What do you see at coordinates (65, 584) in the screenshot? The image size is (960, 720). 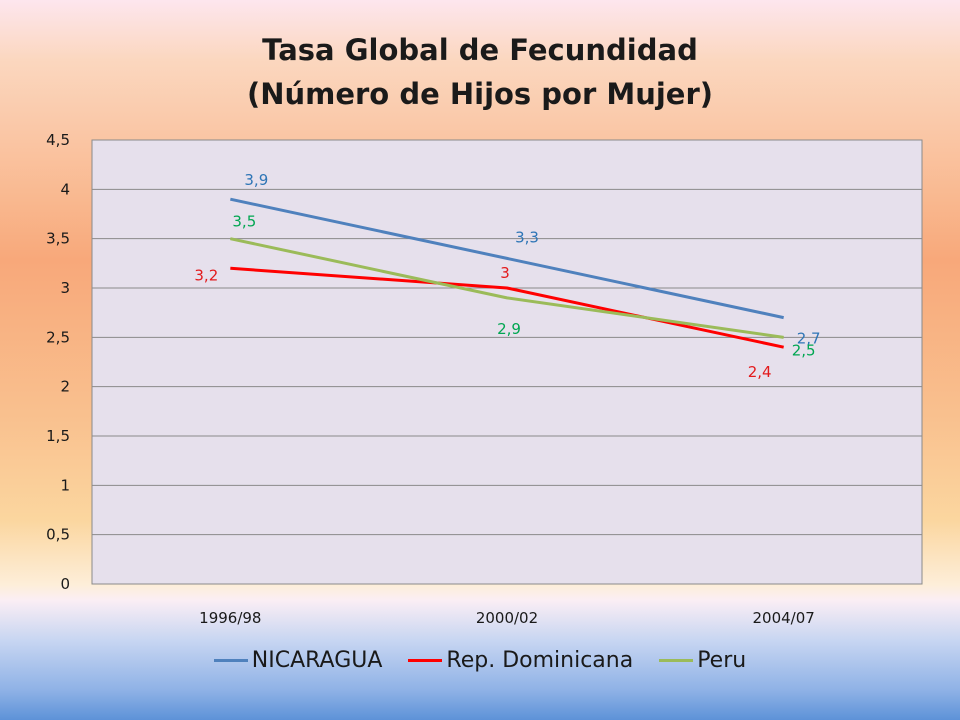 I see `y-tick-label: 0` at bounding box center [65, 584].